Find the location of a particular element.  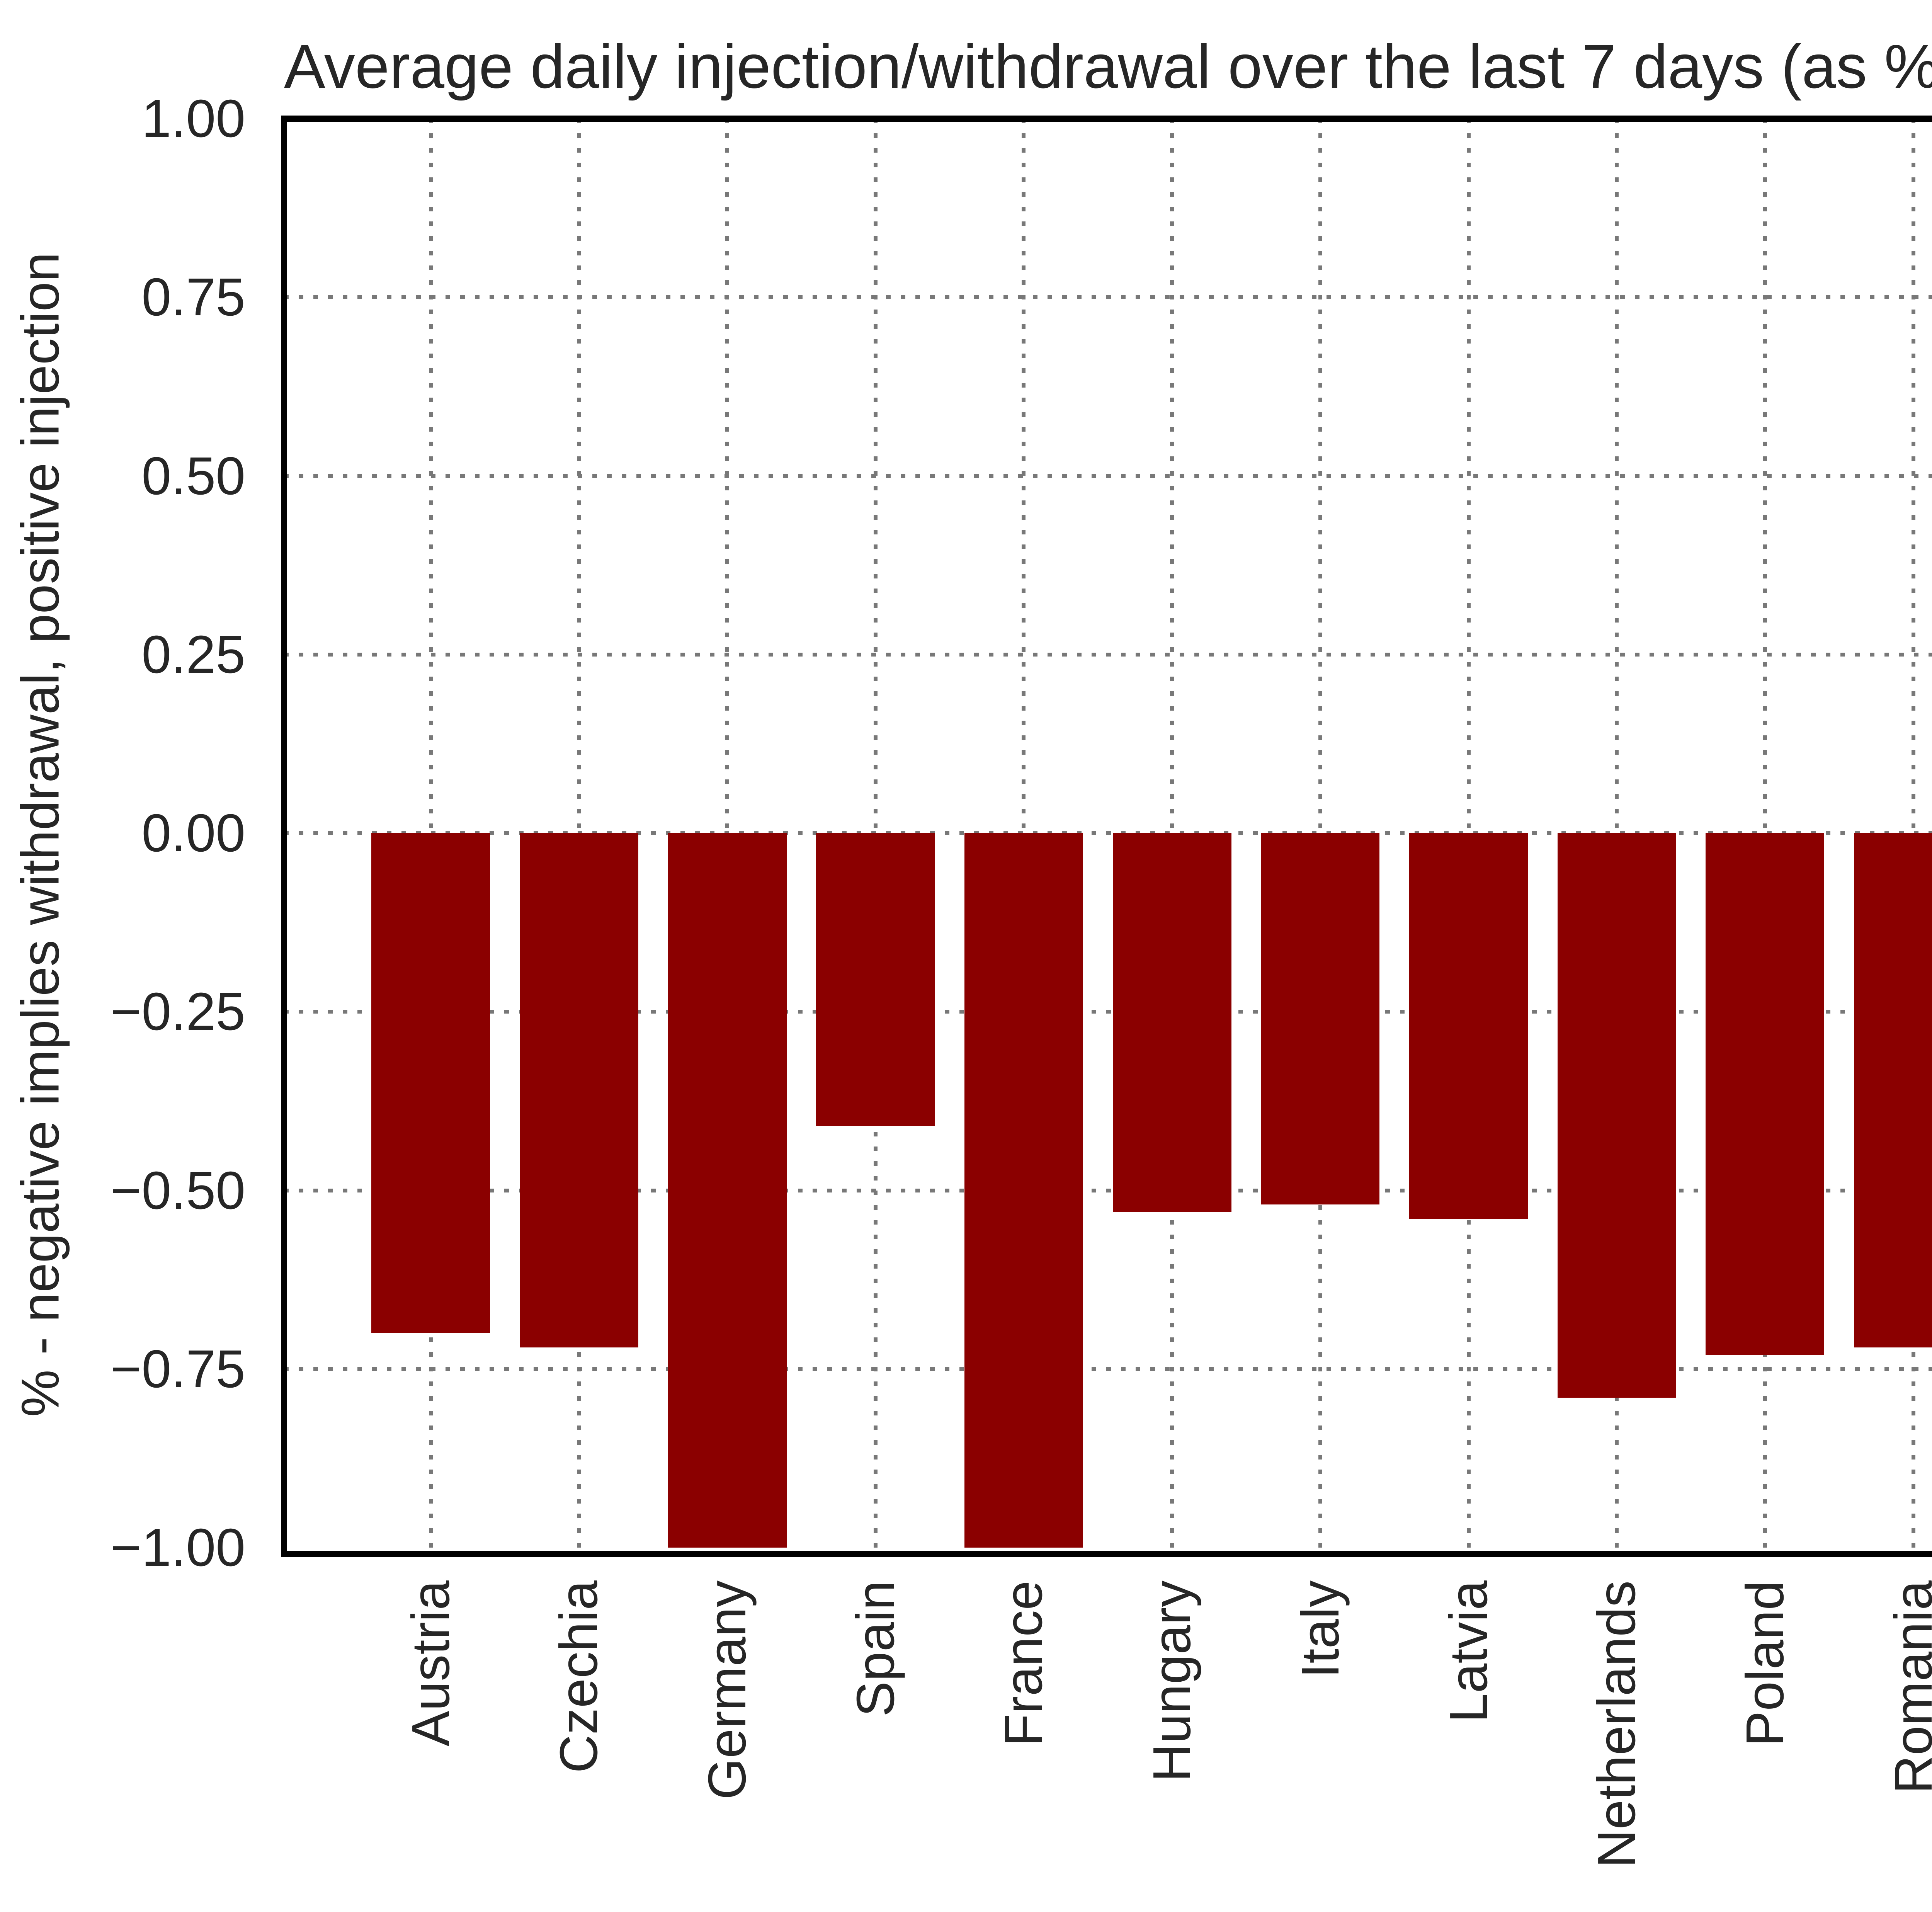

y-tick-label: 0.75 is located at coordinates (193, 297).